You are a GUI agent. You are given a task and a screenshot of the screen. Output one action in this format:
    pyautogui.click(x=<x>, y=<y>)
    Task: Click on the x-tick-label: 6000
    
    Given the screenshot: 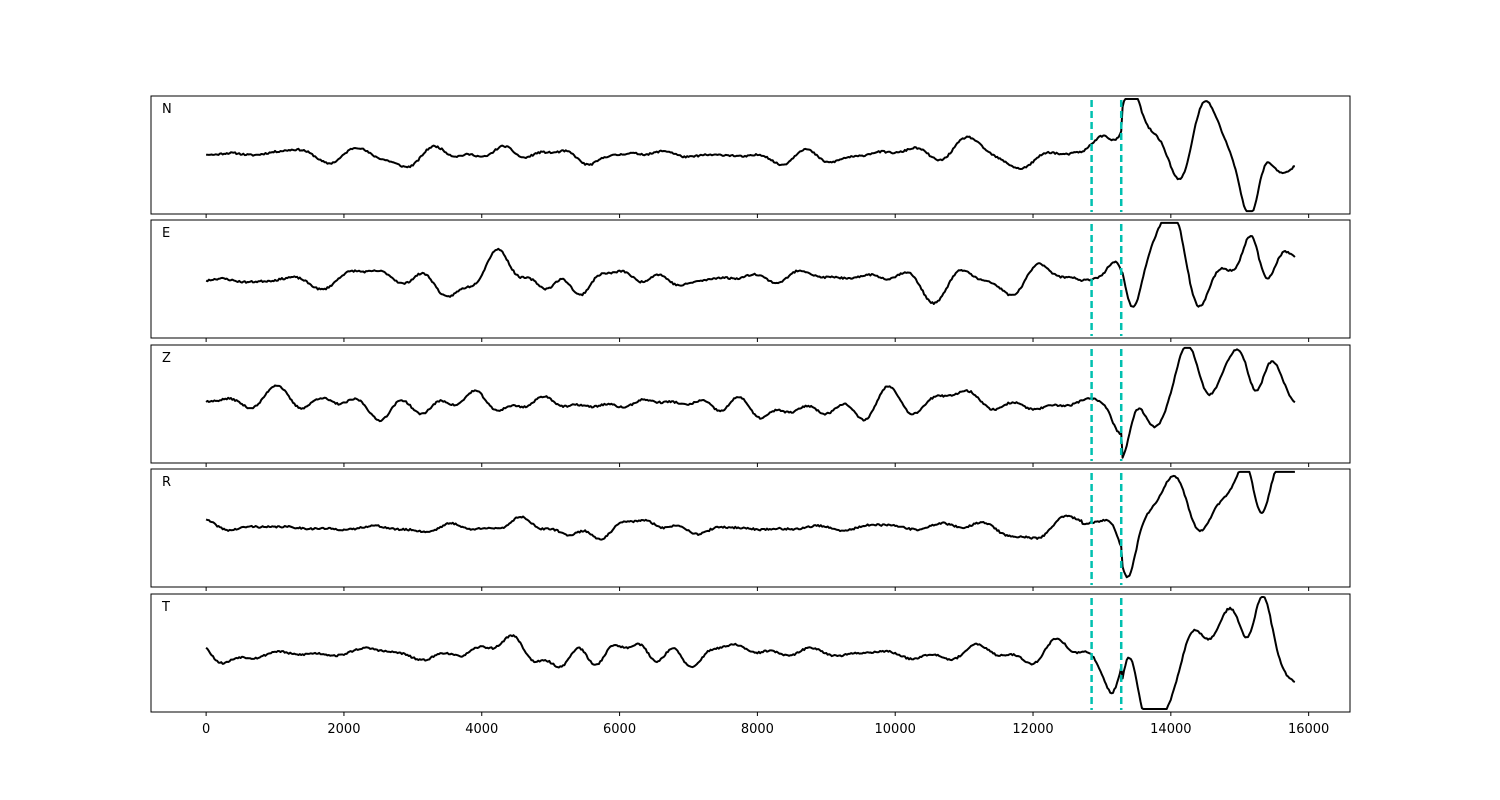 What is the action you would take?
    pyautogui.click(x=619, y=729)
    